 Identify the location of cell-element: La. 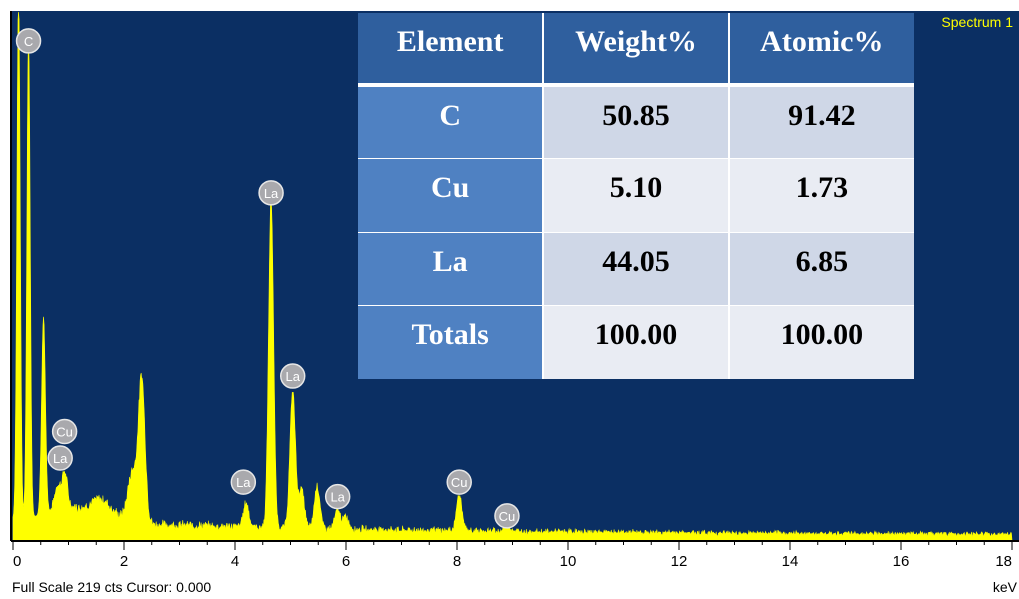
(451, 268).